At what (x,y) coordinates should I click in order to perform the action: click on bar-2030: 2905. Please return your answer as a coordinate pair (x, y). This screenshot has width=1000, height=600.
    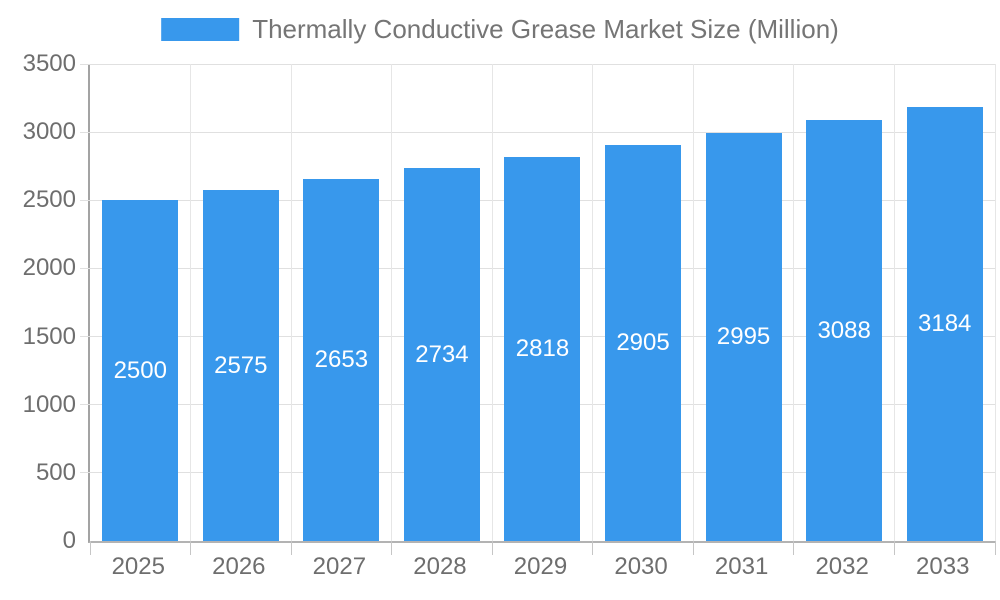
    Looking at the image, I should click on (643, 343).